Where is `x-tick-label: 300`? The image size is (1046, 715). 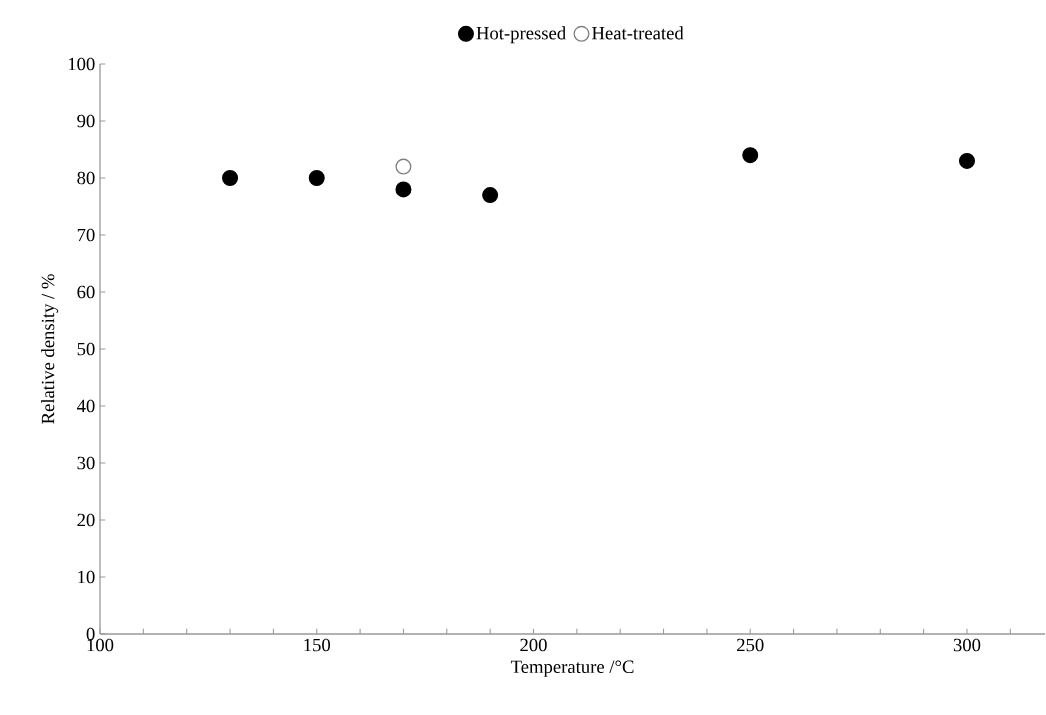 x-tick-label: 300 is located at coordinates (967, 645).